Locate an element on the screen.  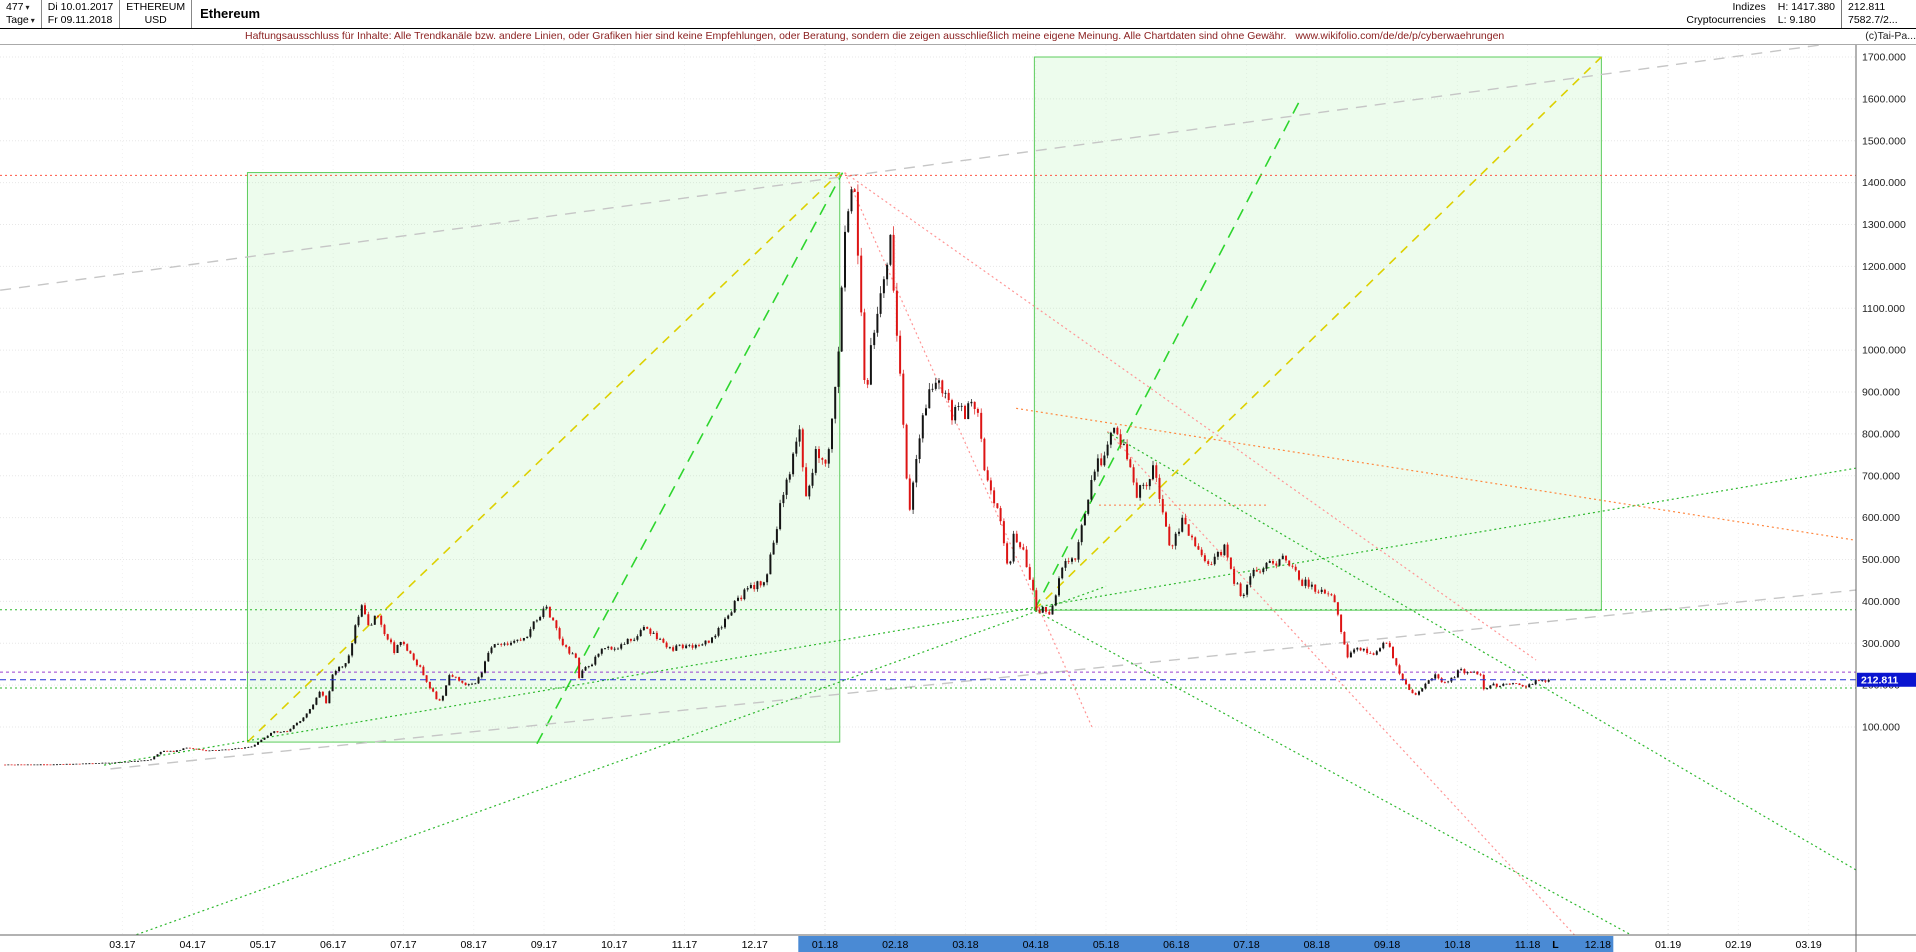
x-tick-label: 11.17 is located at coordinates (685, 945).